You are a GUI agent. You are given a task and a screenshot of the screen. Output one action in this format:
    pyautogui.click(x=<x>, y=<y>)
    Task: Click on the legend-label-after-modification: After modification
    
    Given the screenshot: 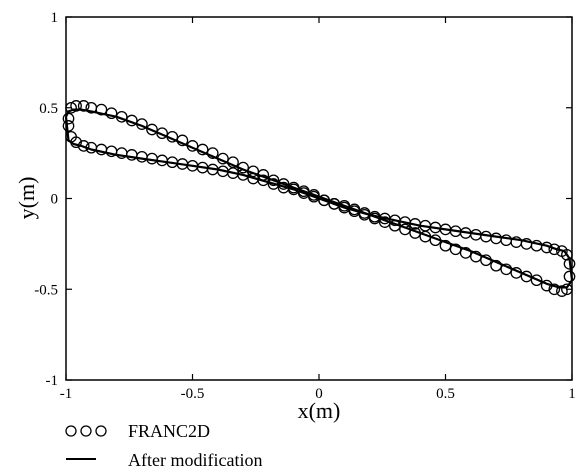 What is the action you would take?
    pyautogui.click(x=195, y=460)
    